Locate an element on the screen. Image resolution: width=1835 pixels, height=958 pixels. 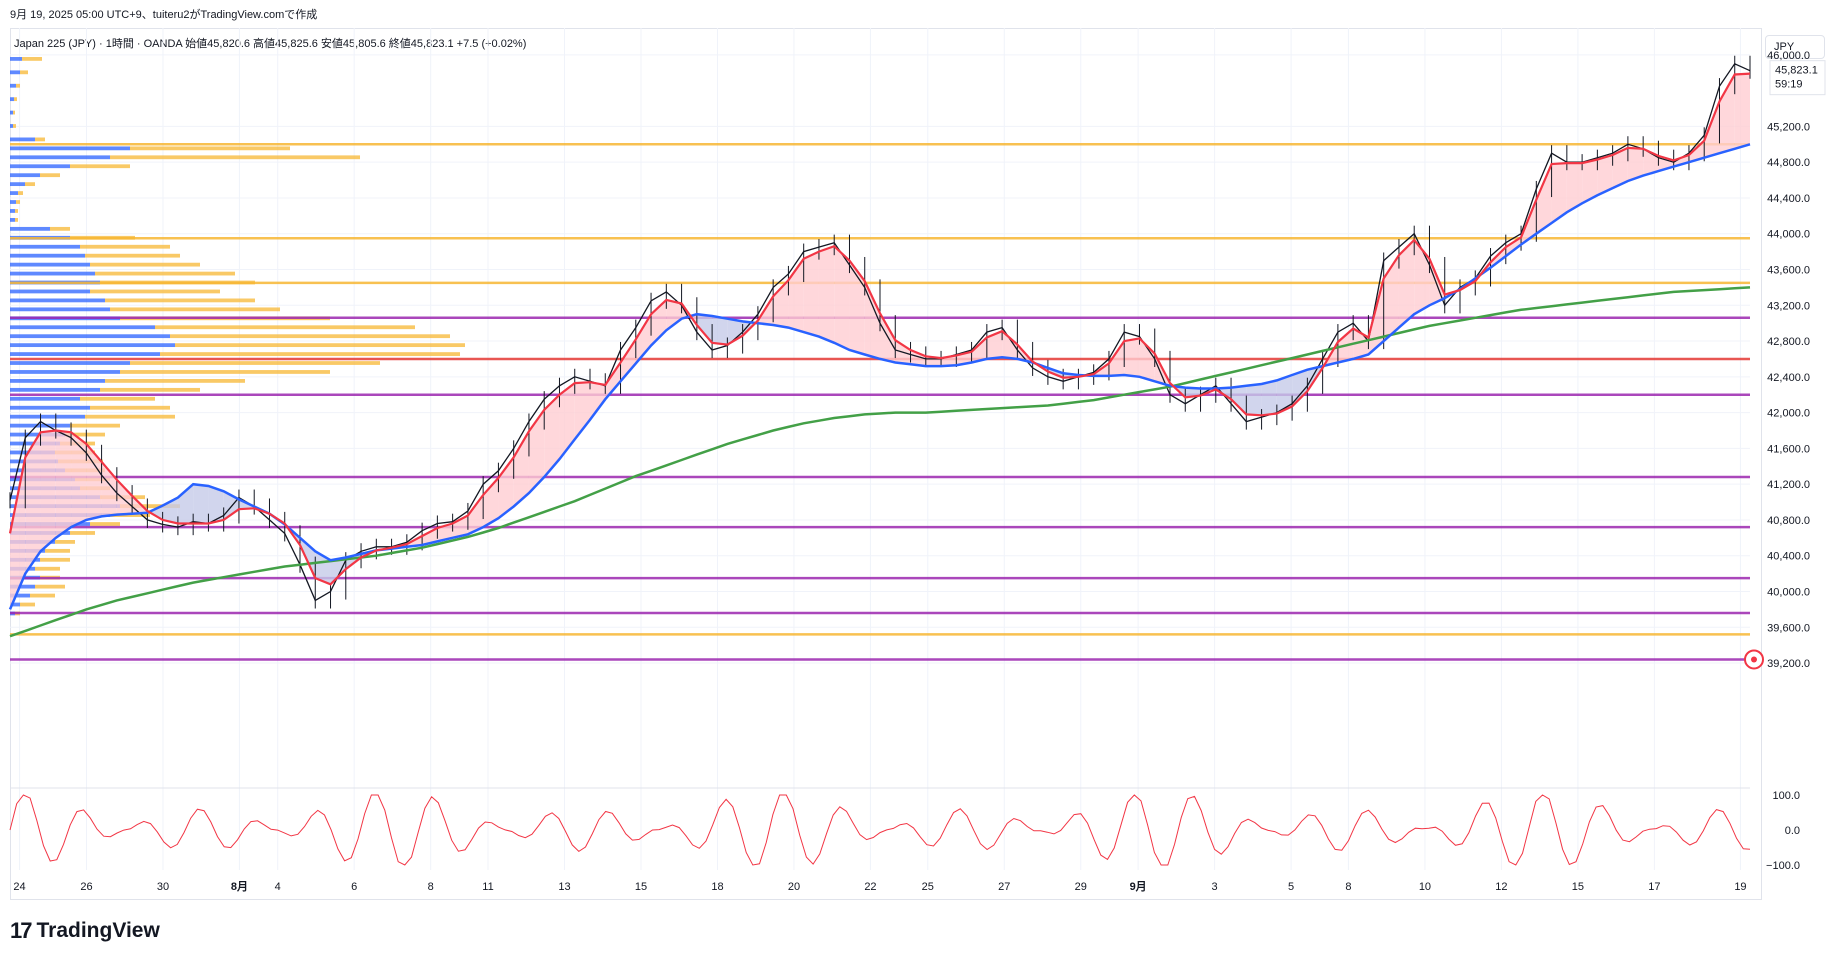
price-tags: 45,823.1 59:19 is located at coordinates (1785, 365).